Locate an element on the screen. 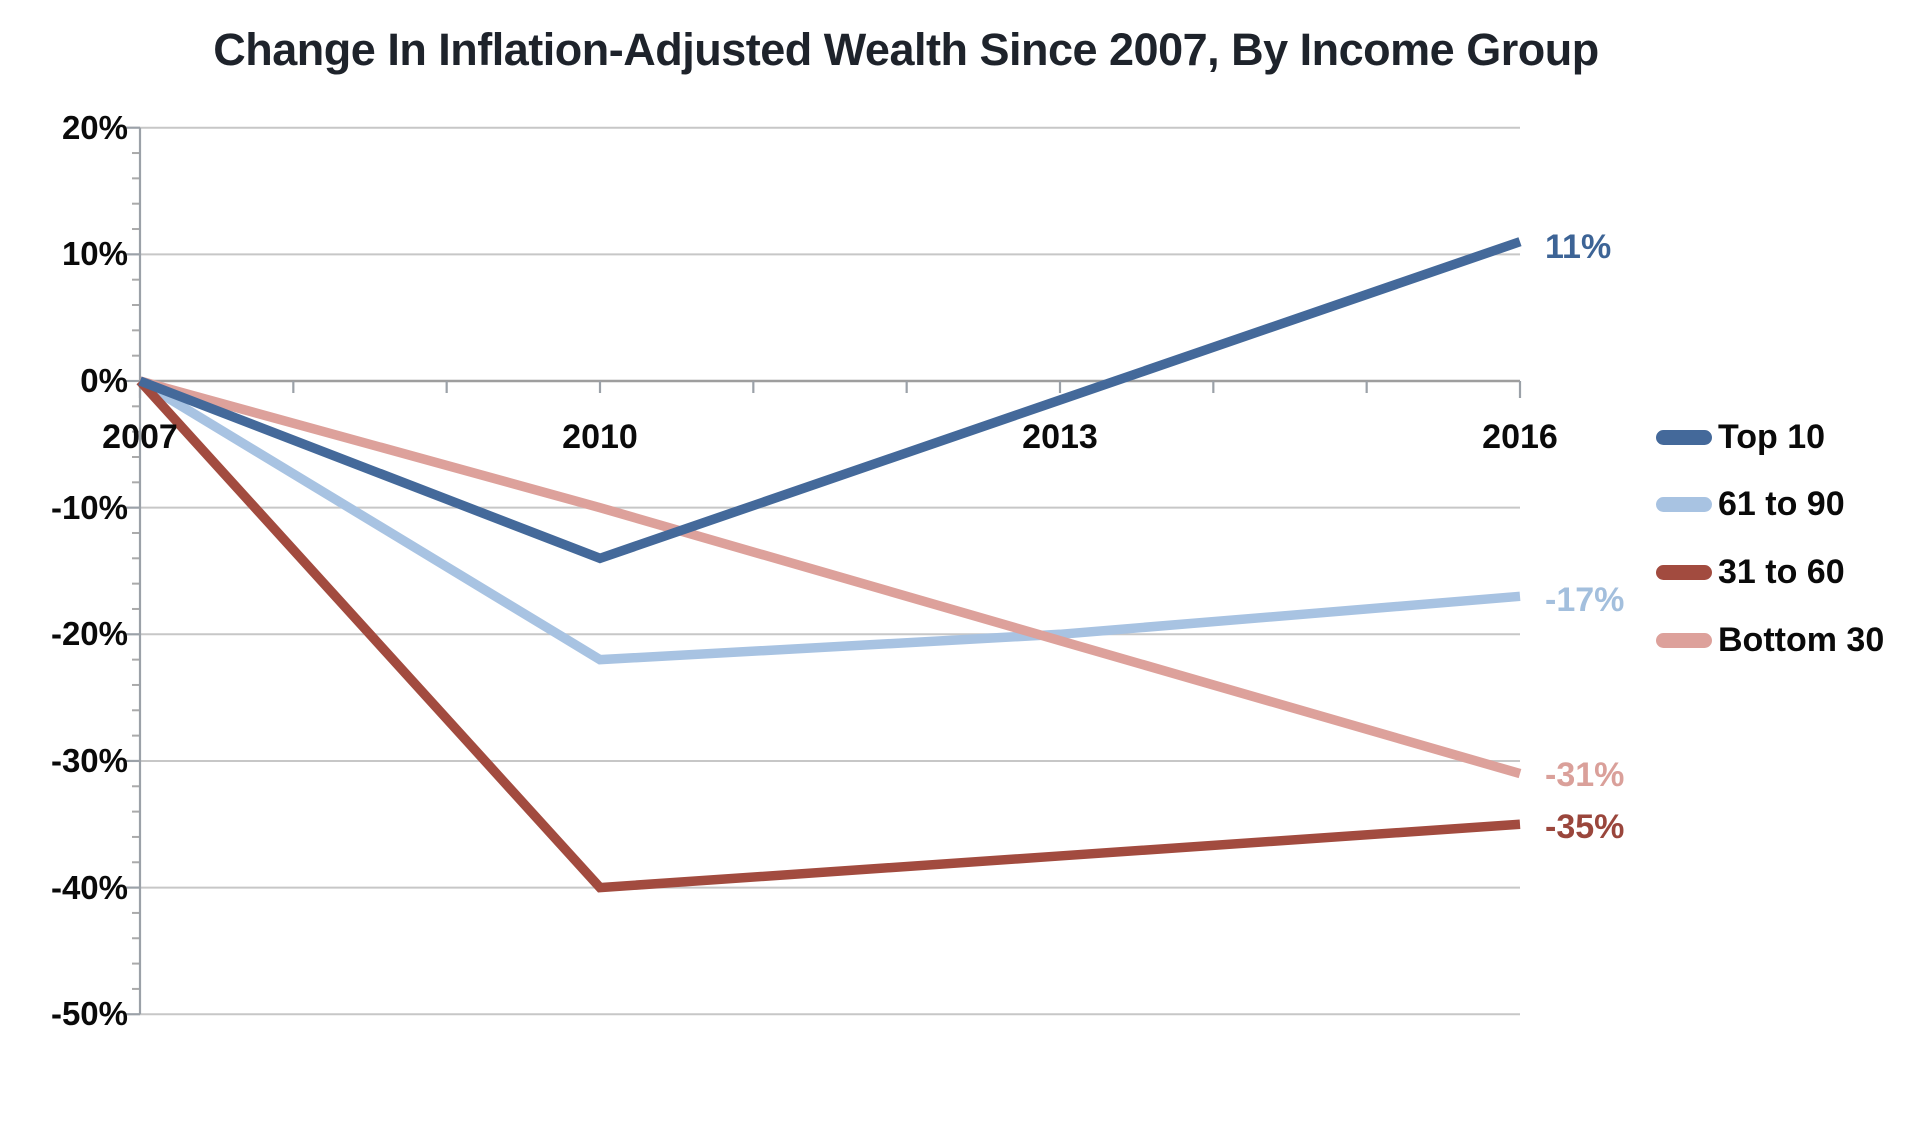 The width and height of the screenshot is (1930, 1124). y-tick-label: -40% is located at coordinates (89, 887).